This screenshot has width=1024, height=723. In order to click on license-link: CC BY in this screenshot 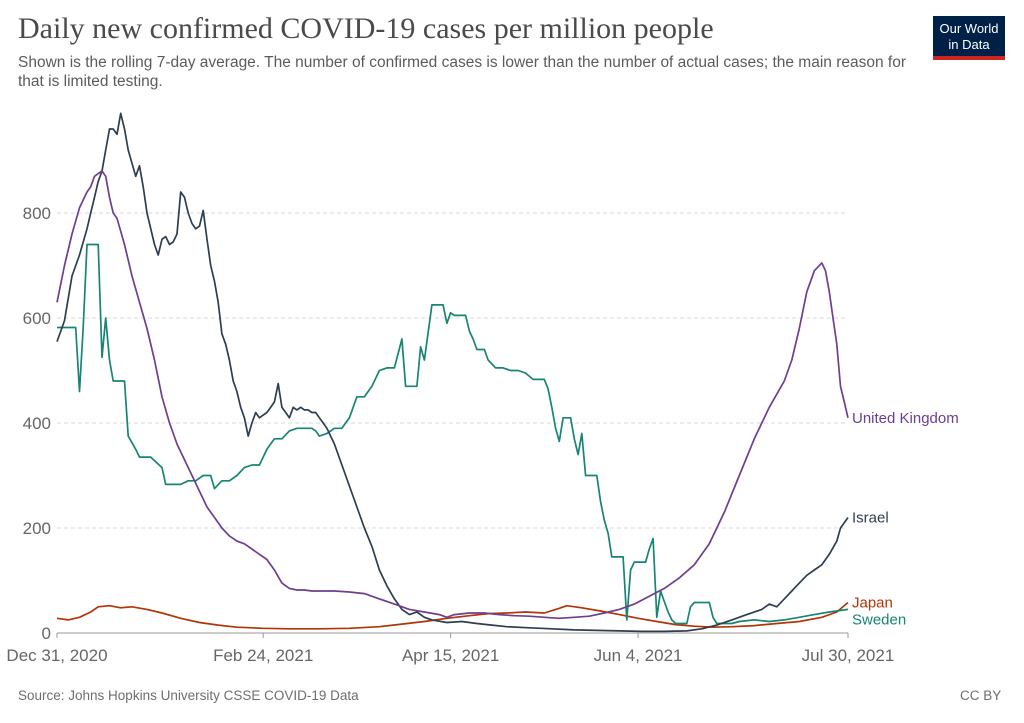, I will do `click(981, 695)`.